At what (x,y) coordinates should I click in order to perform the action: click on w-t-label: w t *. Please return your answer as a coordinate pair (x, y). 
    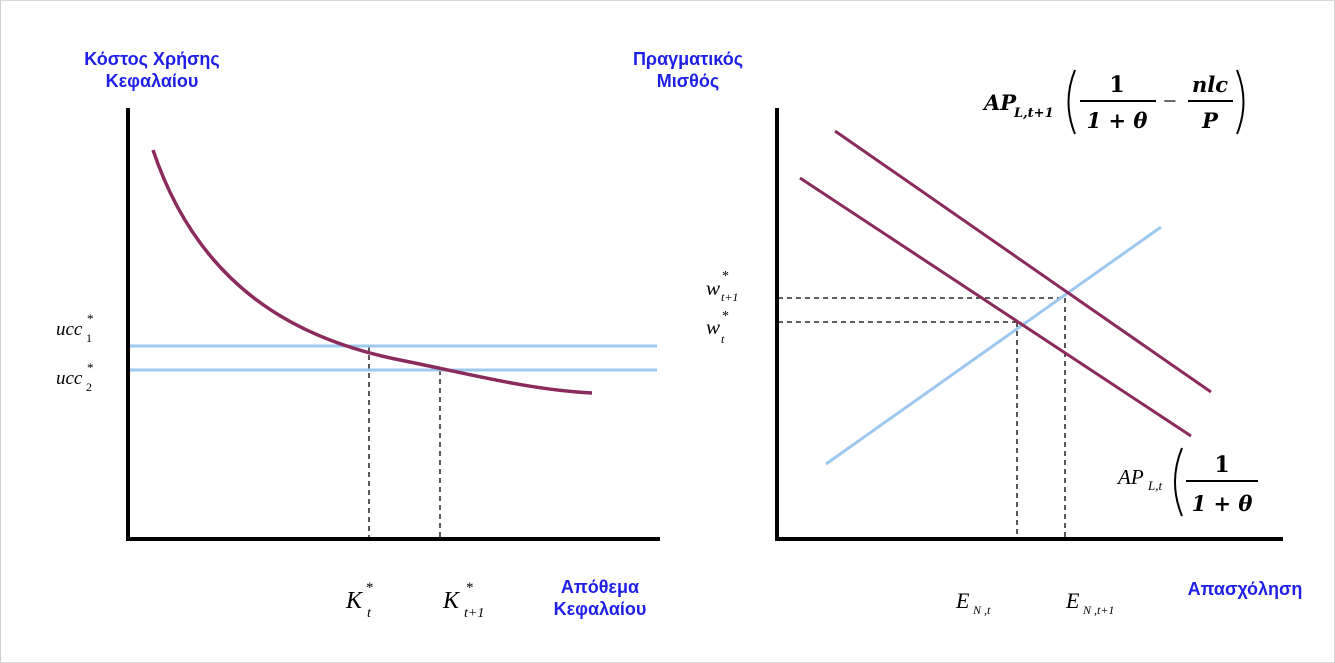
    Looking at the image, I should click on (717, 327).